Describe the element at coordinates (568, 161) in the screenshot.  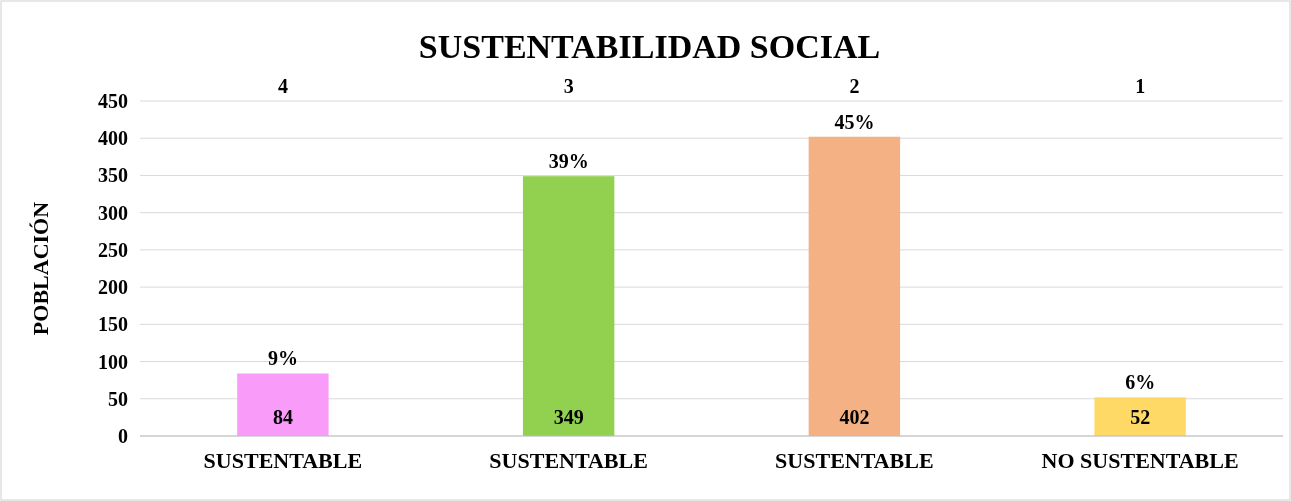
I see `annotation: 39%` at that location.